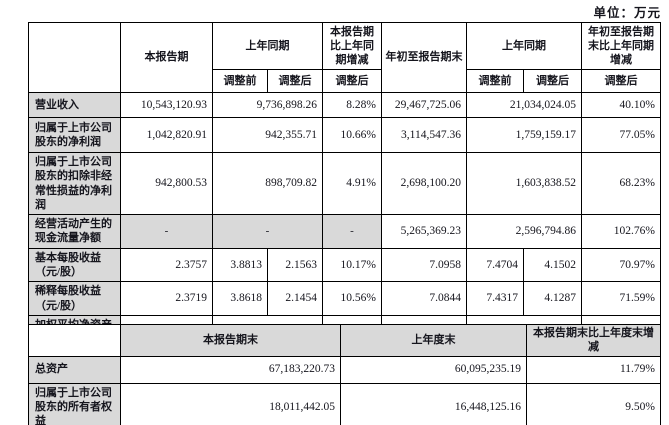 This screenshot has height=425, width=669. I want to click on value-cell: 2.1563, so click(295, 265).